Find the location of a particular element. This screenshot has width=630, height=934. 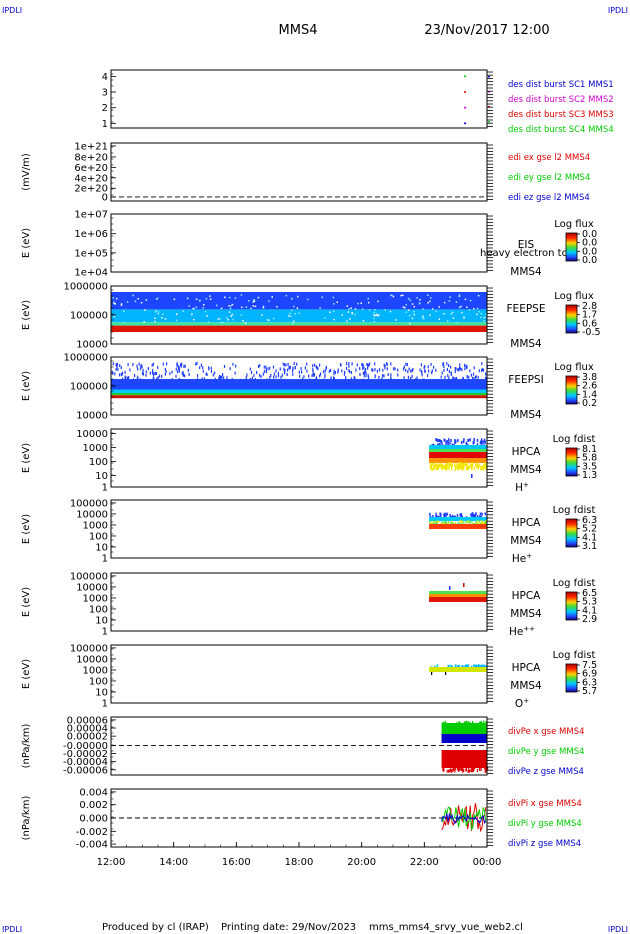

panel-ytick-label: 100000 is located at coordinates (89, 576).